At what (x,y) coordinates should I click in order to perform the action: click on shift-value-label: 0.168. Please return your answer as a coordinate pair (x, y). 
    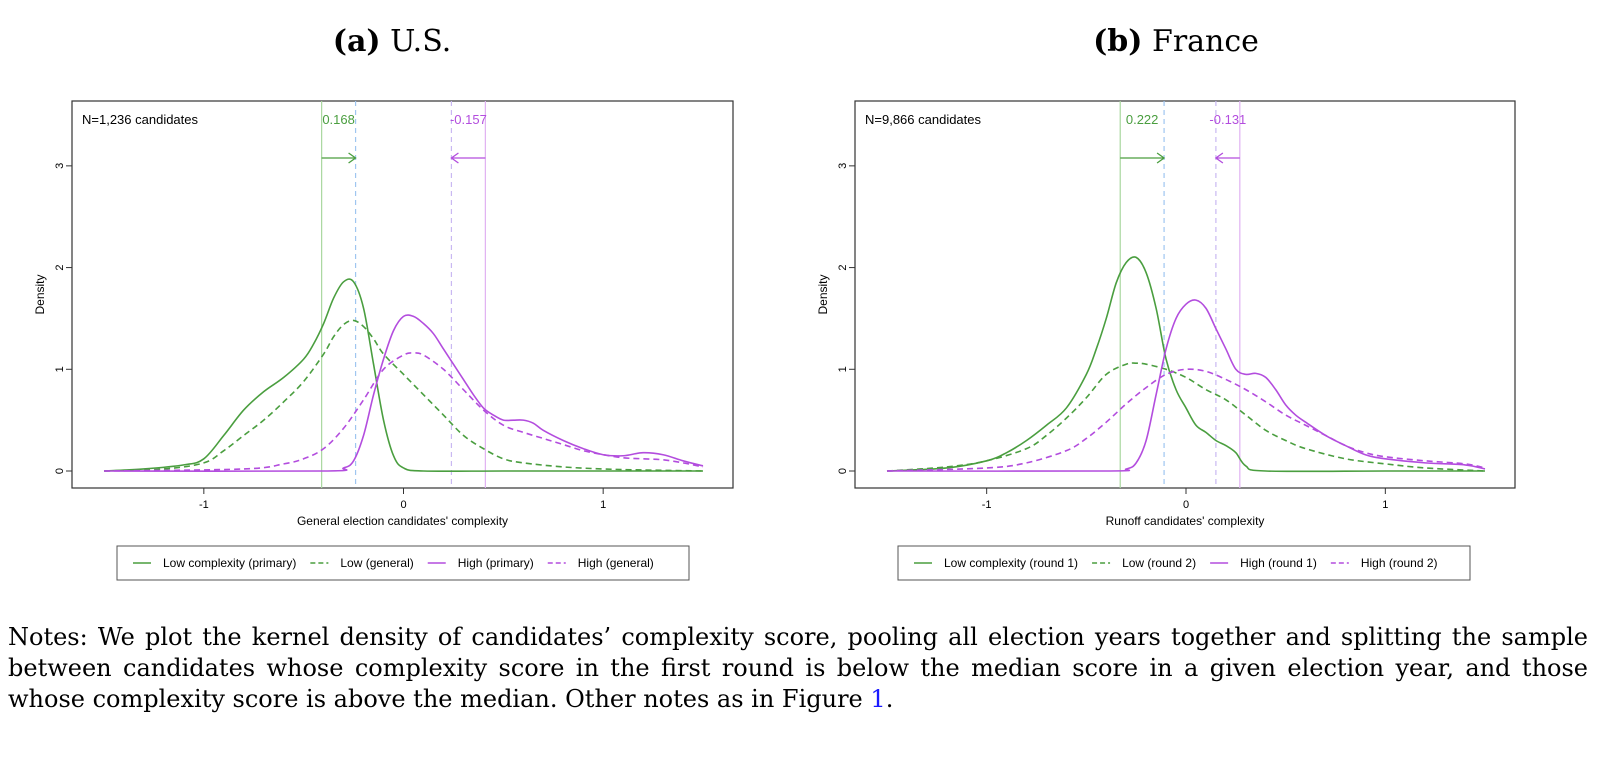
    Looking at the image, I should click on (338, 119).